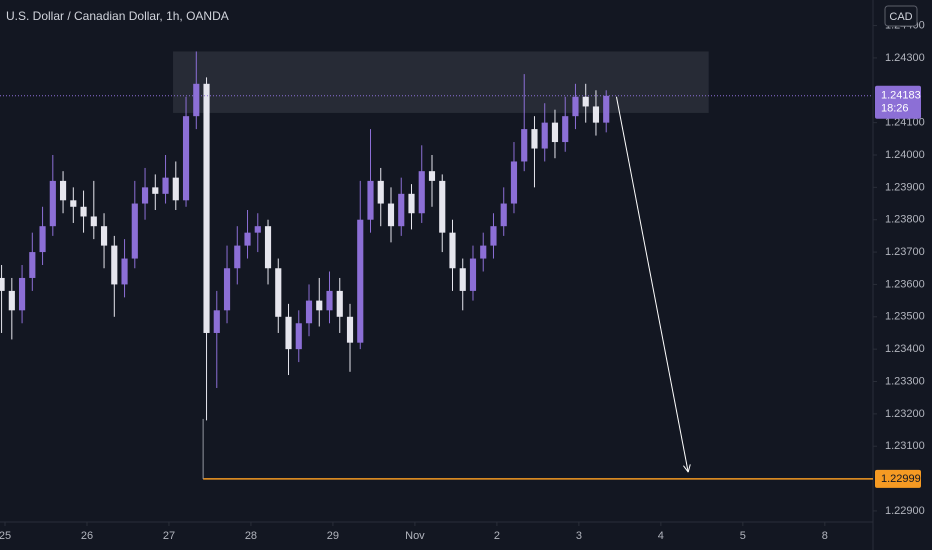  What do you see at coordinates (905, 220) in the screenshot?
I see `y-tick-label: 1.23800` at bounding box center [905, 220].